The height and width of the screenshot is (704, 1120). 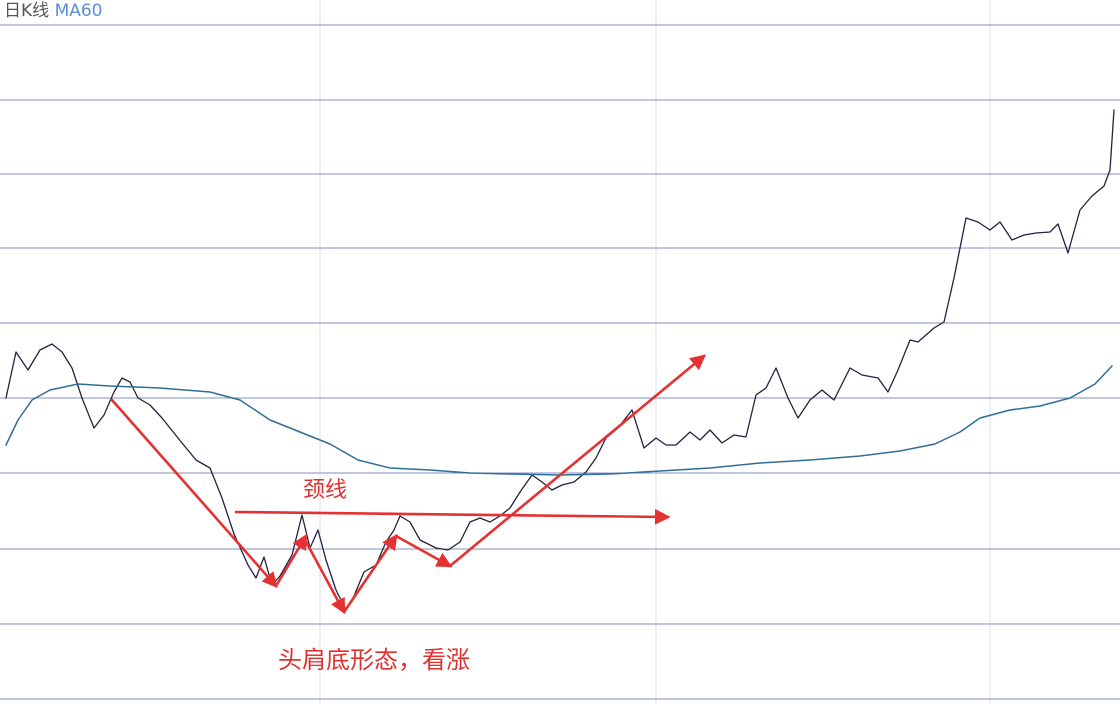 What do you see at coordinates (324, 575) in the screenshot?
I see `arrow-head-down` at bounding box center [324, 575].